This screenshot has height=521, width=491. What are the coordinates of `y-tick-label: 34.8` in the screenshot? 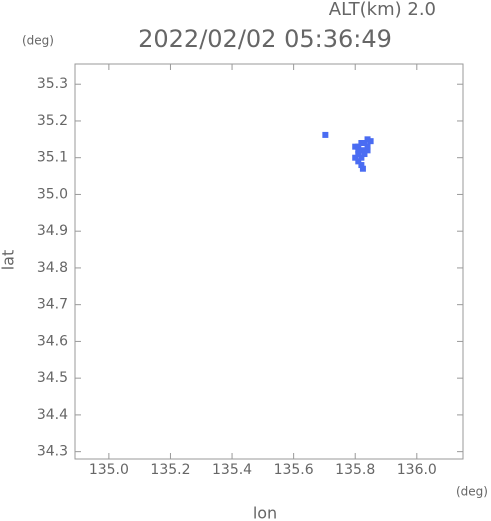 It's located at (52, 268).